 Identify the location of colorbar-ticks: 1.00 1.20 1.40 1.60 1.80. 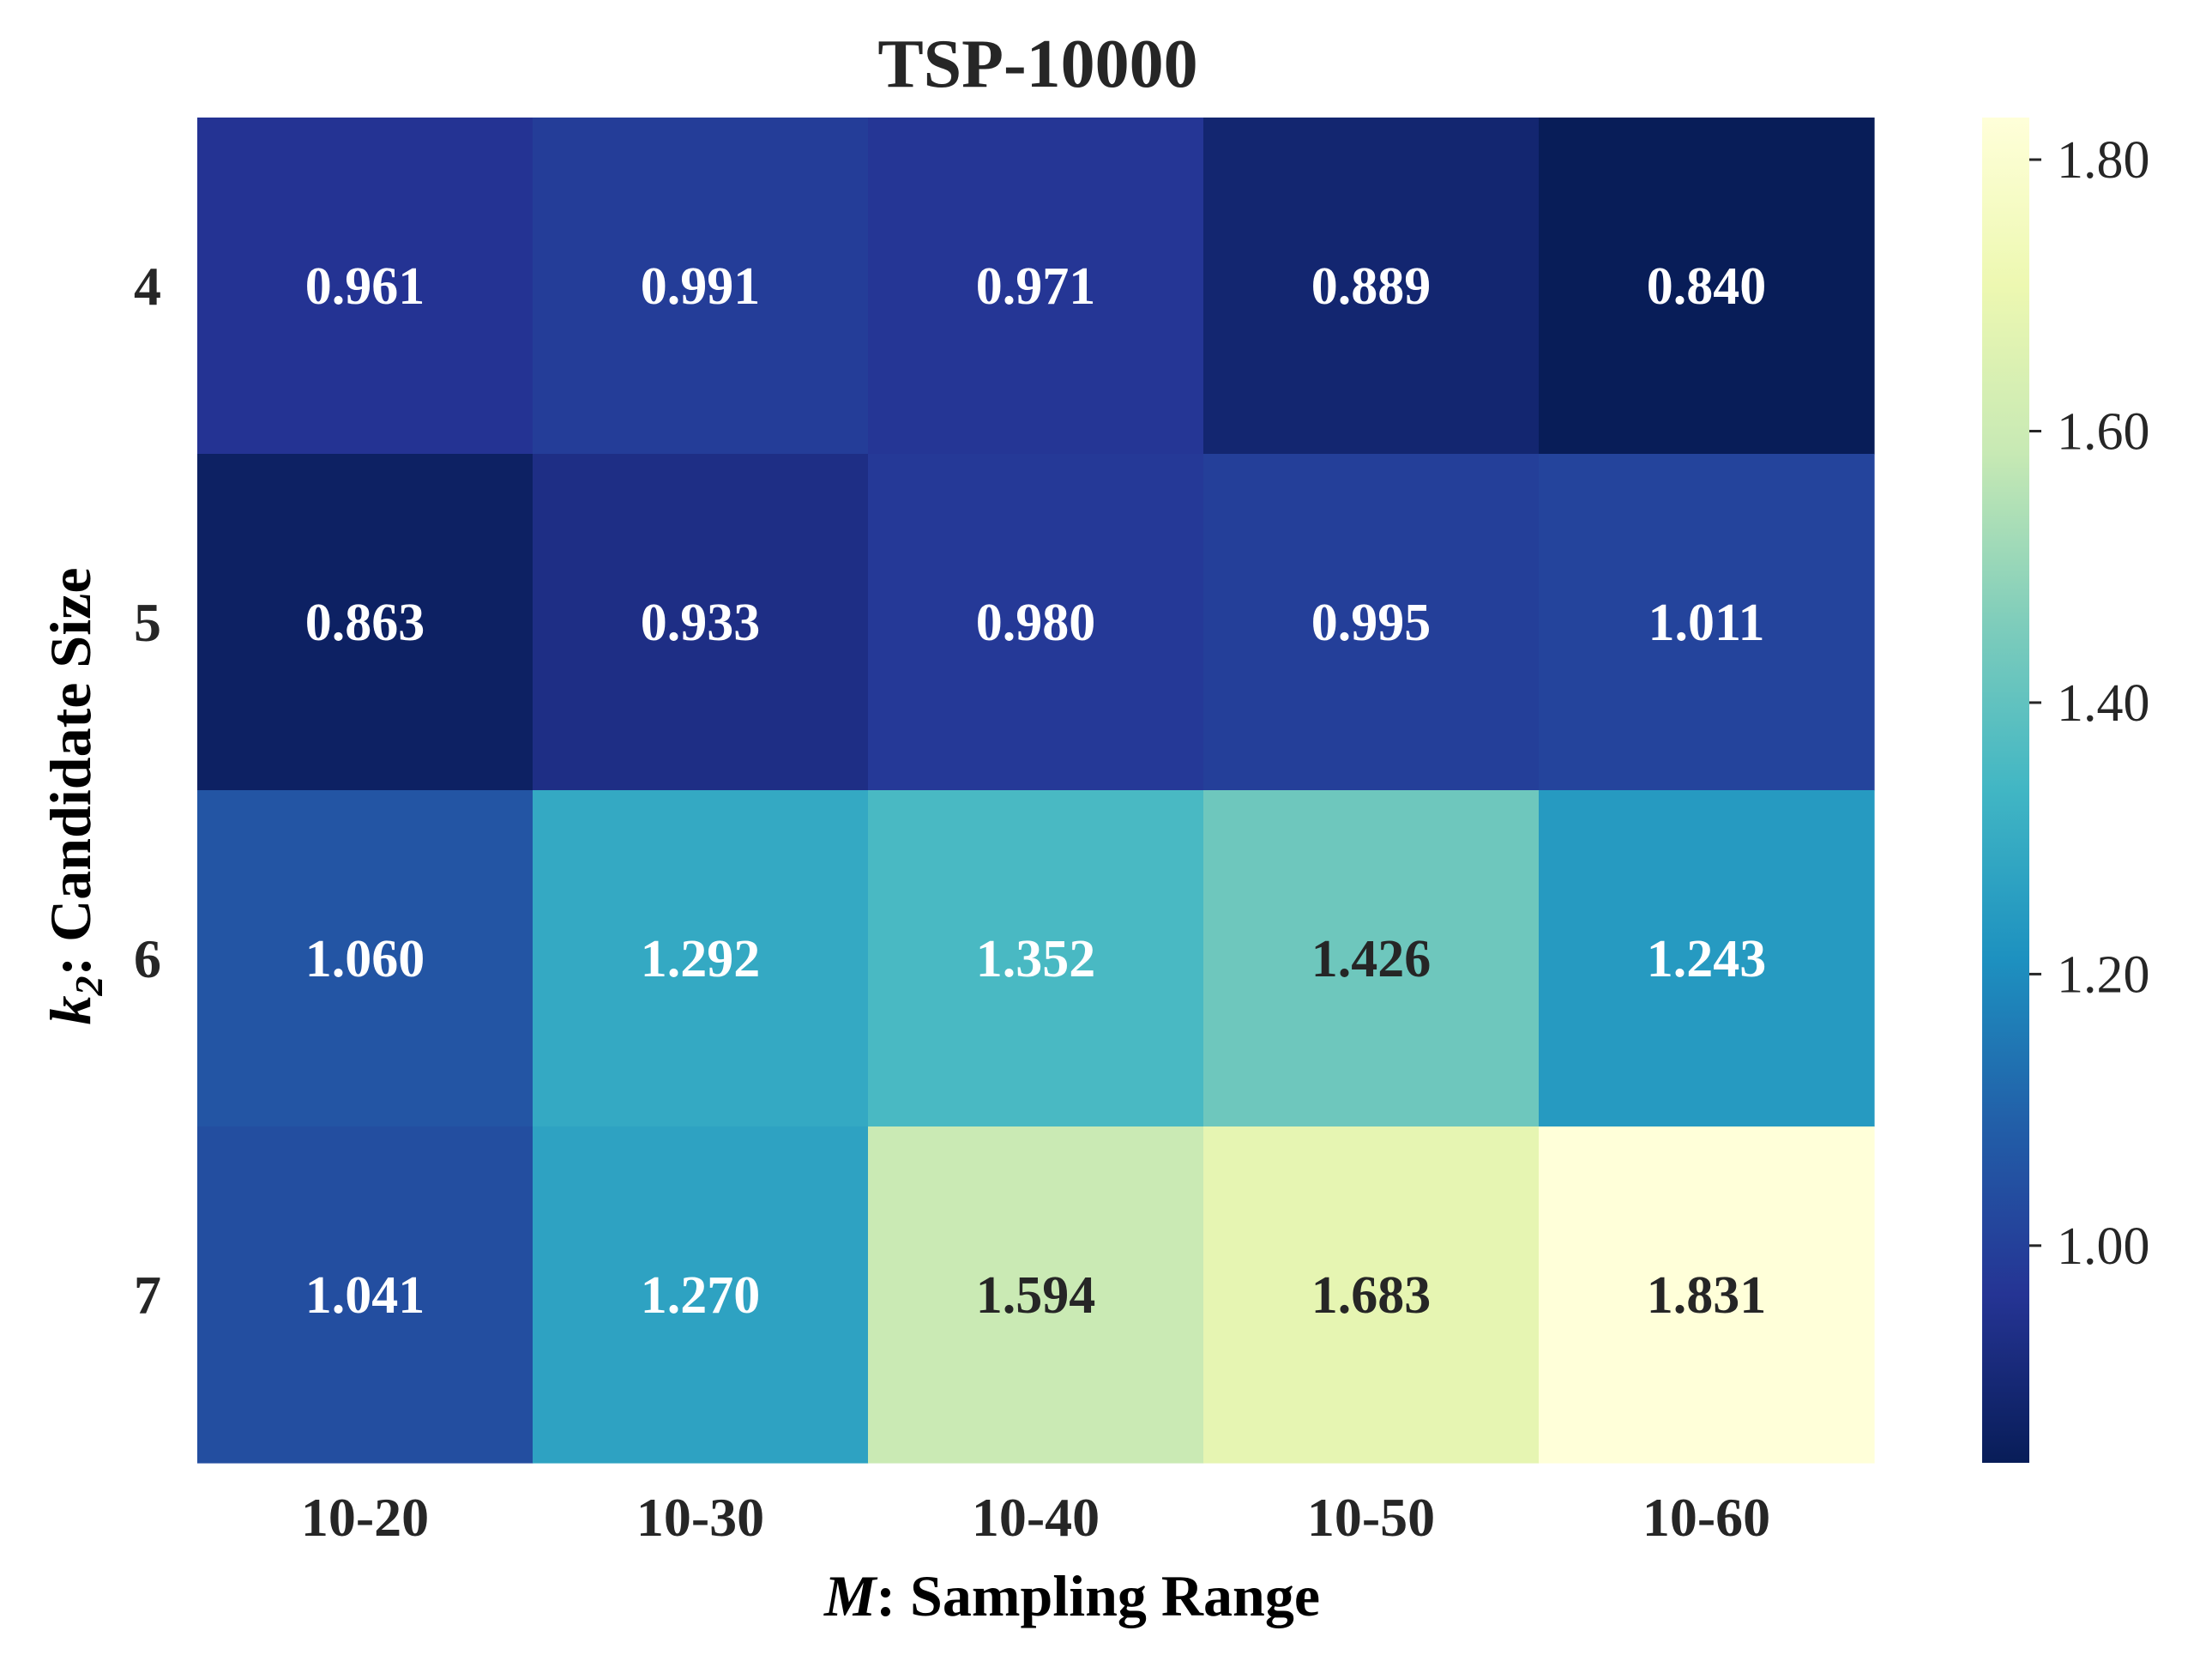
(2089, 703).